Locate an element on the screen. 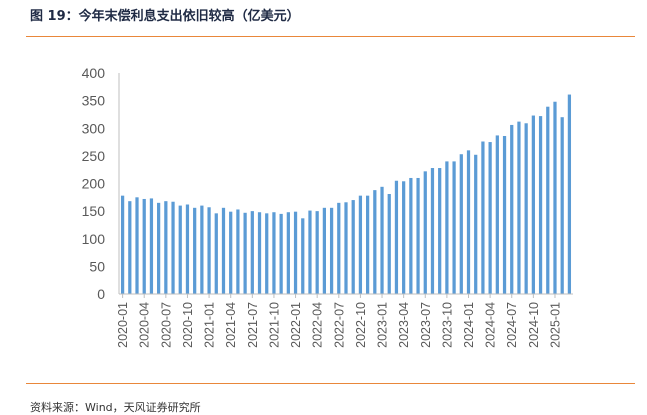 This screenshot has width=647, height=415. chart-title: 图 19：今年末偿利息支出依旧较高（亿美元） is located at coordinates (165, 16).